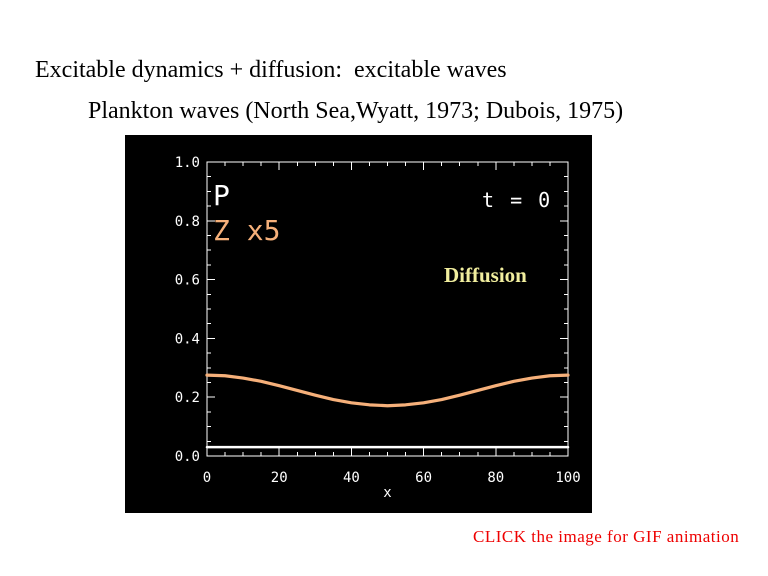 This screenshot has width=768, height=576. Describe the element at coordinates (423, 478) in the screenshot. I see `x-tick-label: 60` at that location.